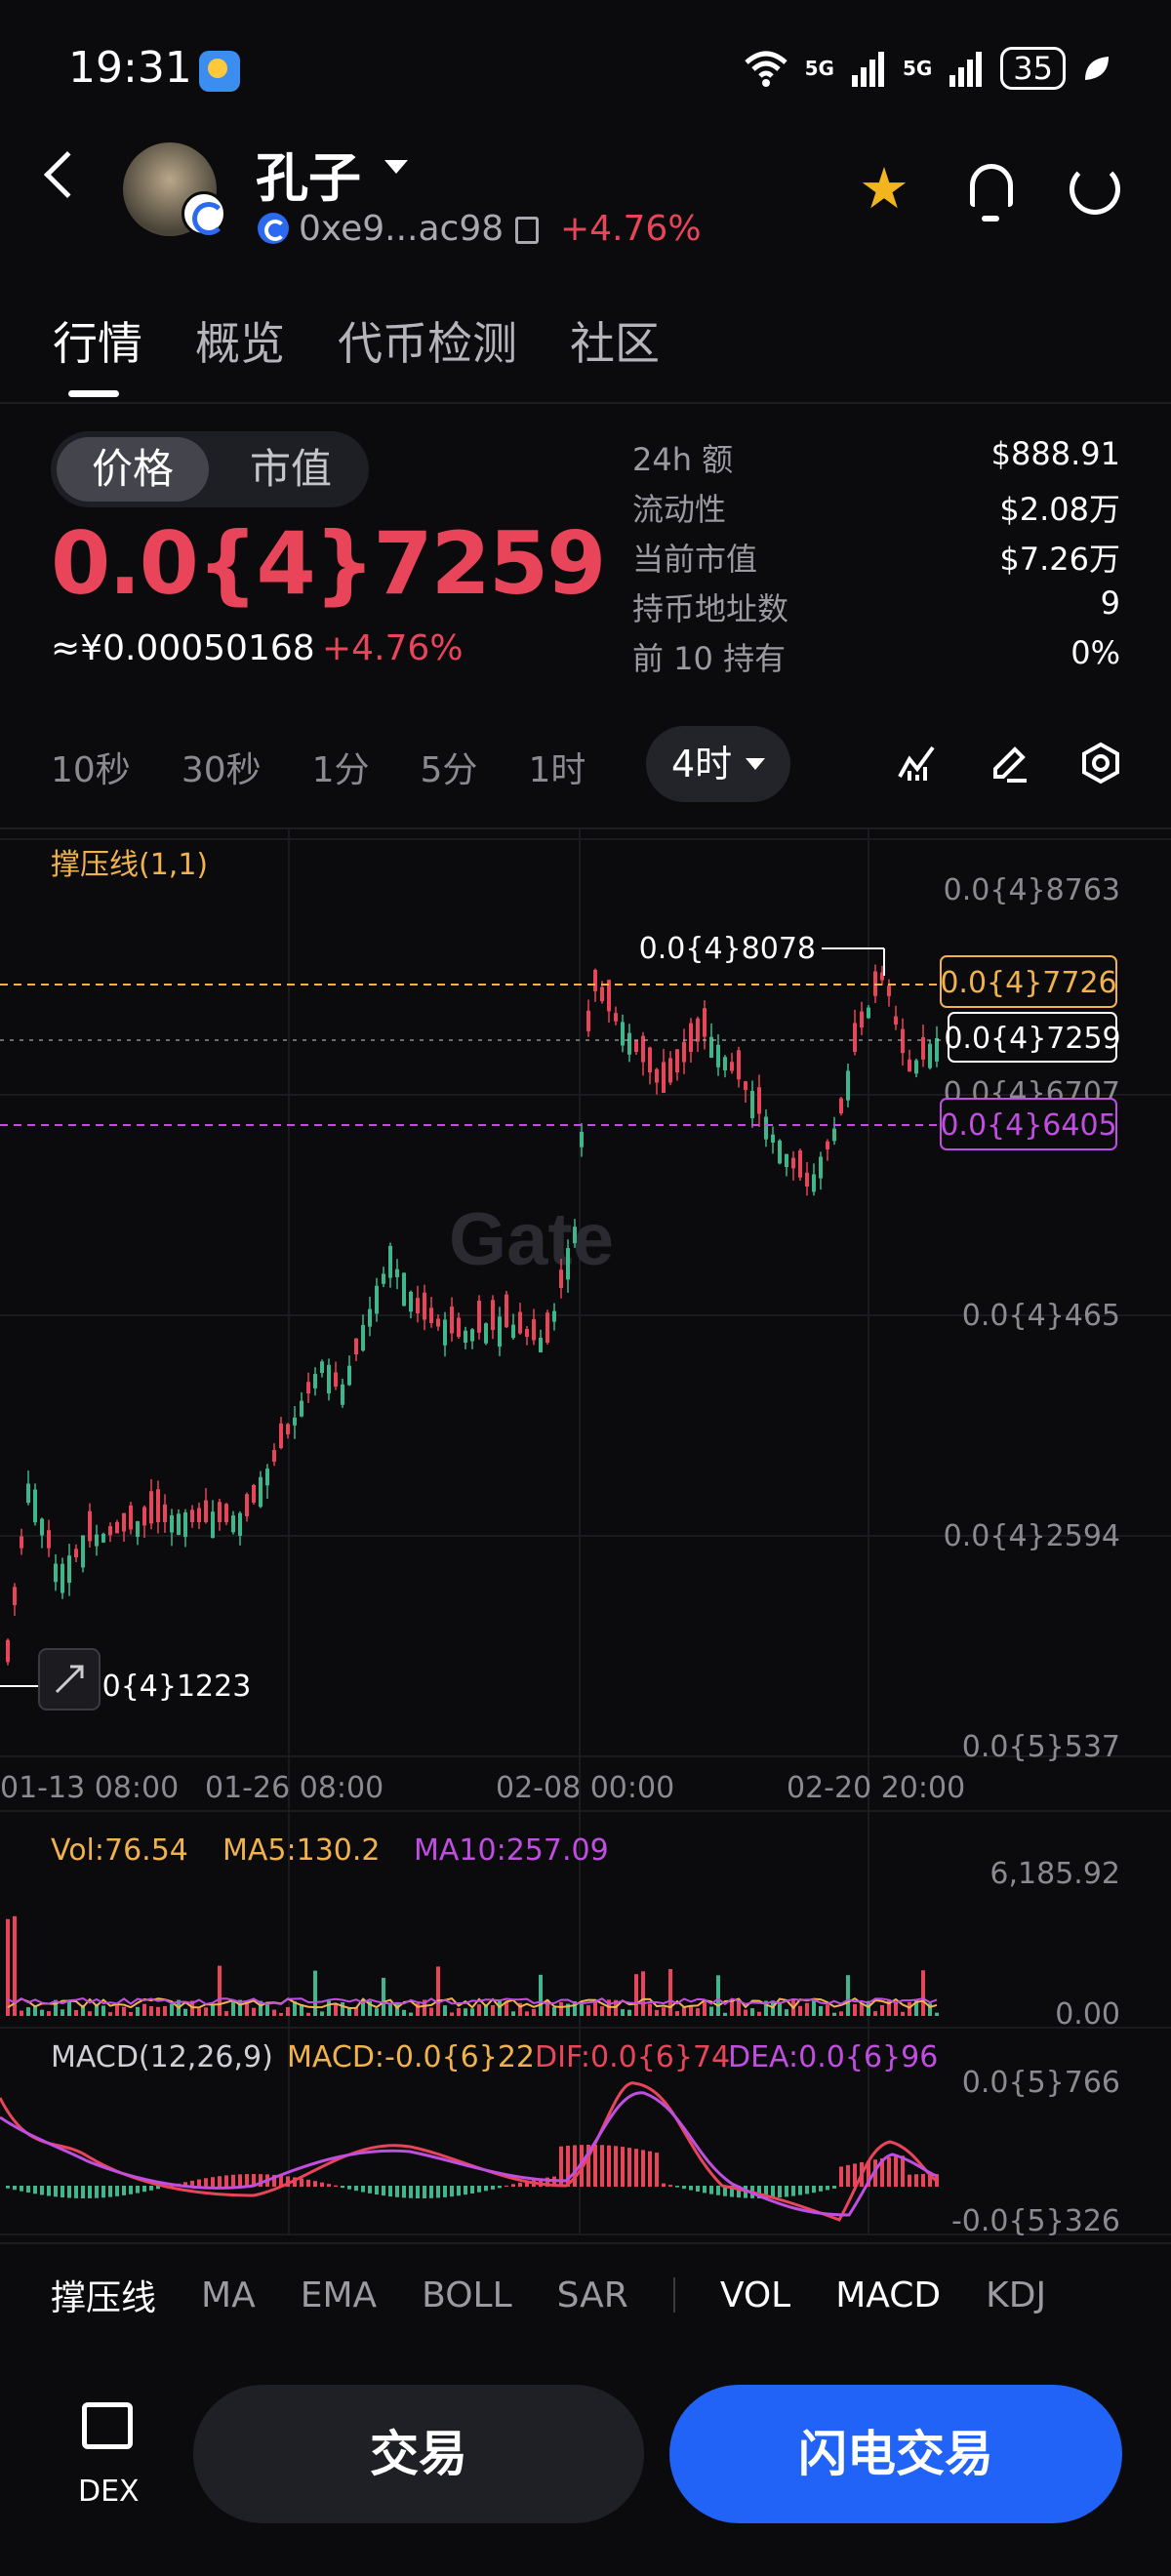 Image resolution: width=1171 pixels, height=2576 pixels. I want to click on price-mode-button: 价格, so click(133, 469).